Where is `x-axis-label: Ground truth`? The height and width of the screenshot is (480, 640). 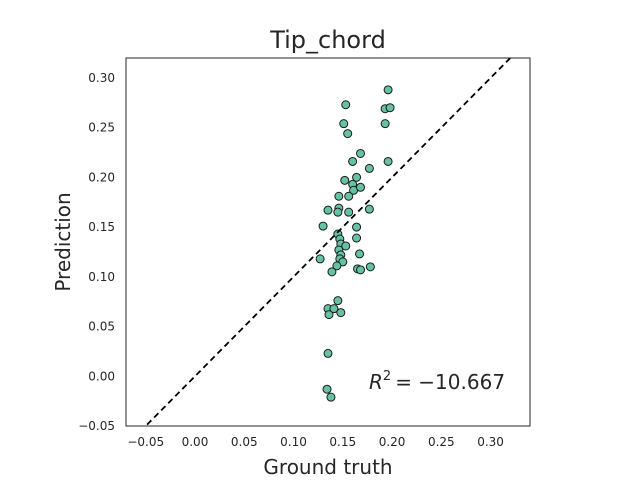 x-axis-label: Ground truth is located at coordinates (327, 467).